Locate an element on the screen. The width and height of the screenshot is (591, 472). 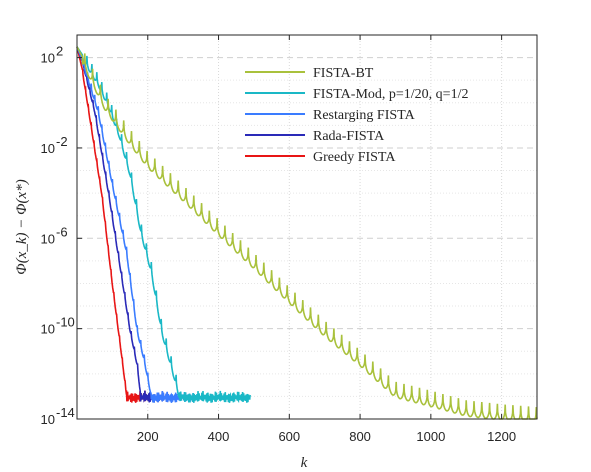
legend-label: Rada-FISTA is located at coordinates (349, 136).